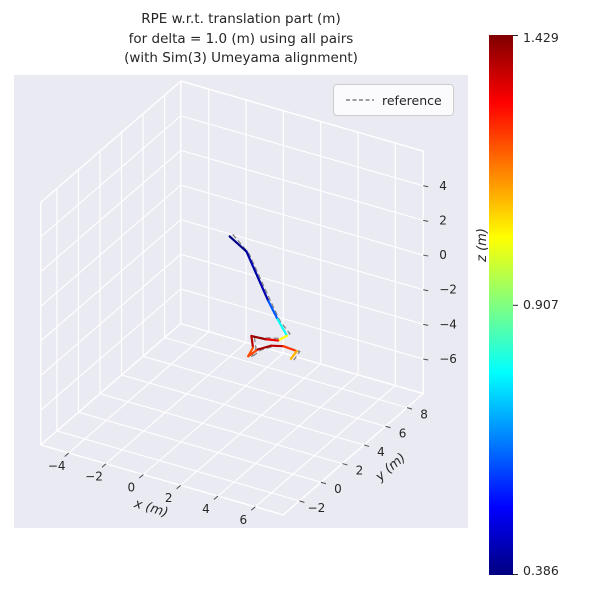 The width and height of the screenshot is (600, 600). I want to click on z-tick-label: 0, so click(443, 255).